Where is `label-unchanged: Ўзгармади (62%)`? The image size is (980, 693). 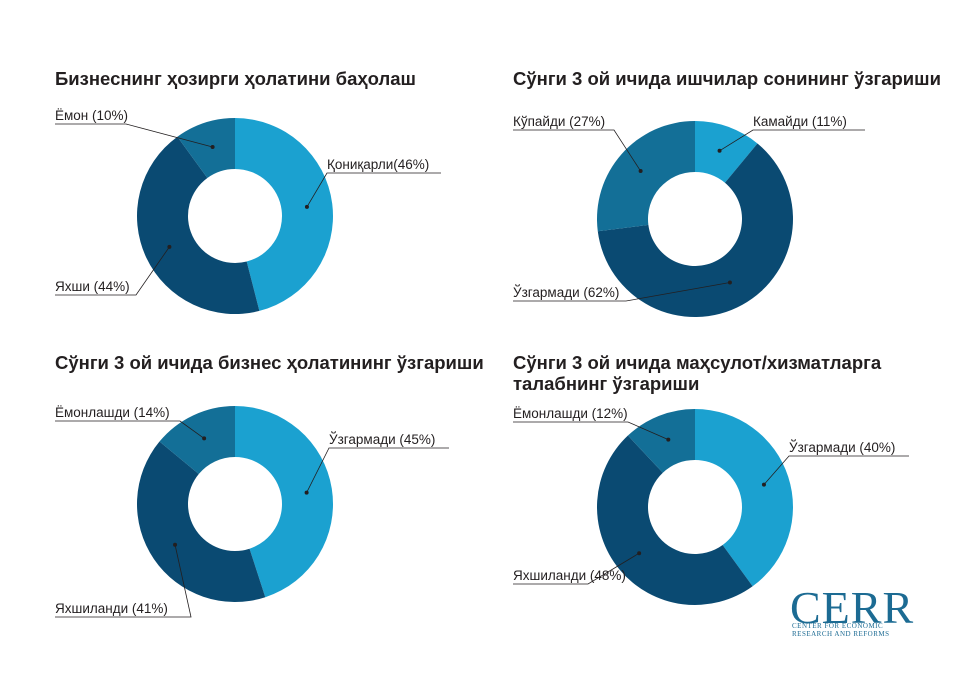 label-unchanged: Ўзгармади (62%) is located at coordinates (566, 292).